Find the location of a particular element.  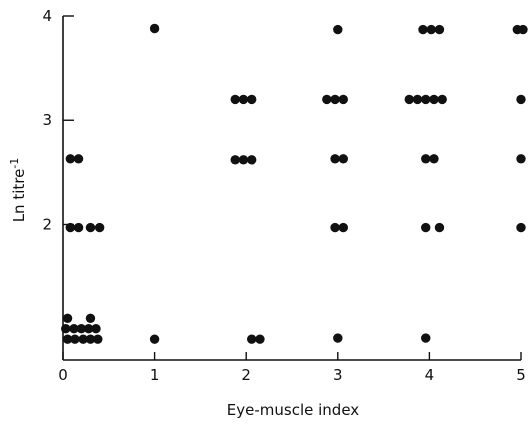

x-tick-label: 2 is located at coordinates (246, 375).